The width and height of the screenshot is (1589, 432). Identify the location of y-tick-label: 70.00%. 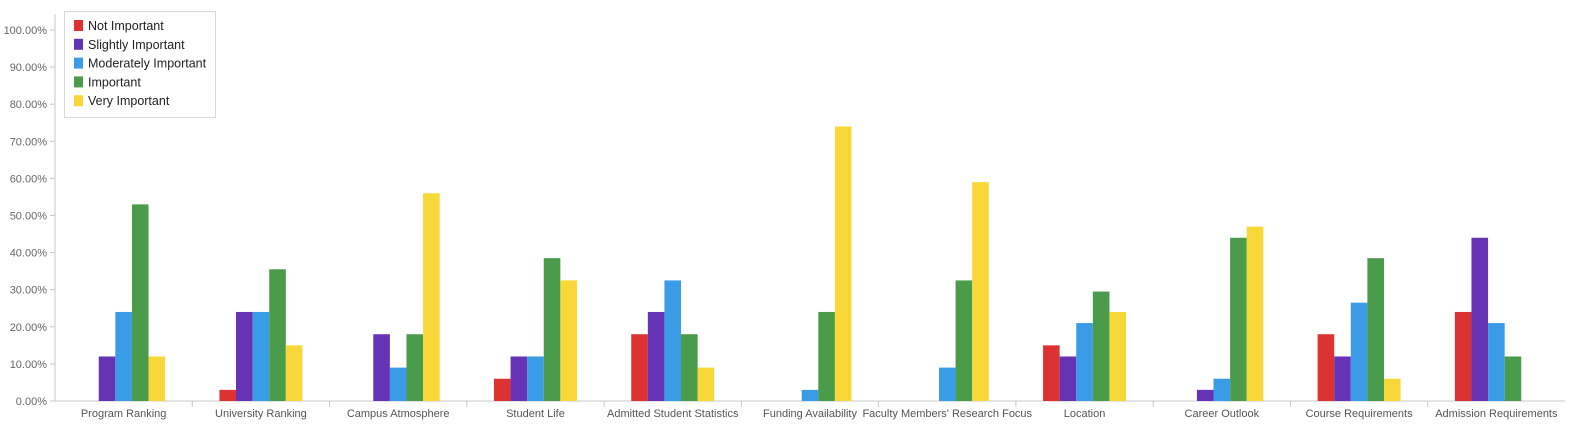
(29, 142).